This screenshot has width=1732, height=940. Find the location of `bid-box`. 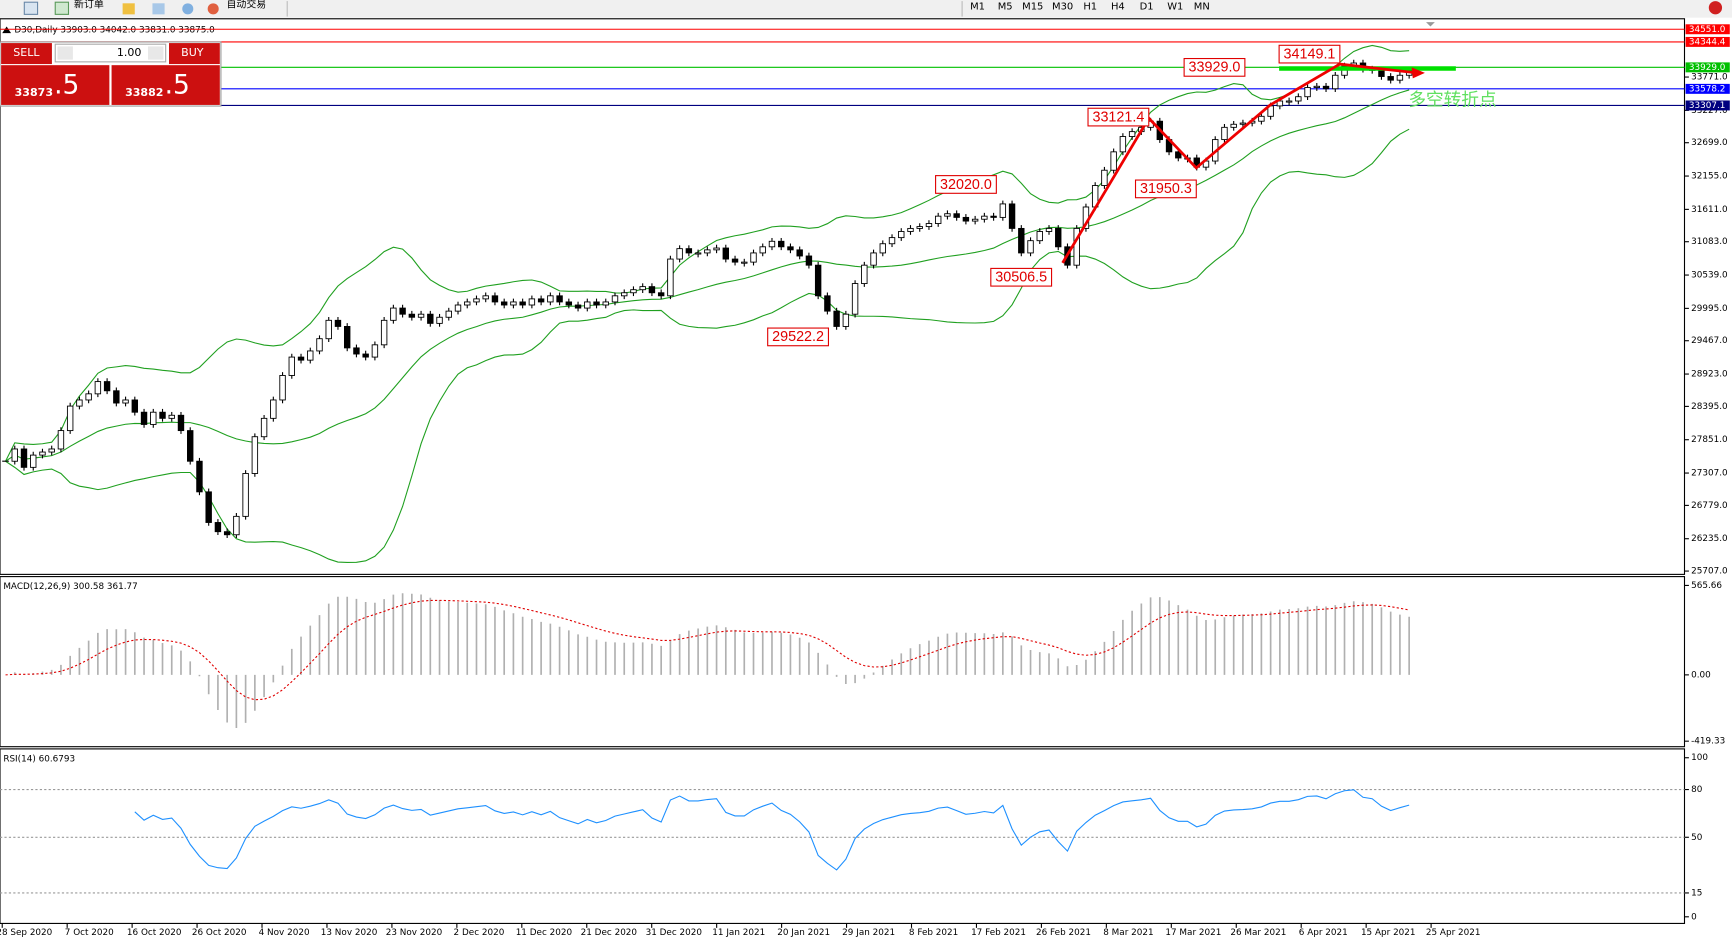

bid-box is located at coordinates (55, 85).